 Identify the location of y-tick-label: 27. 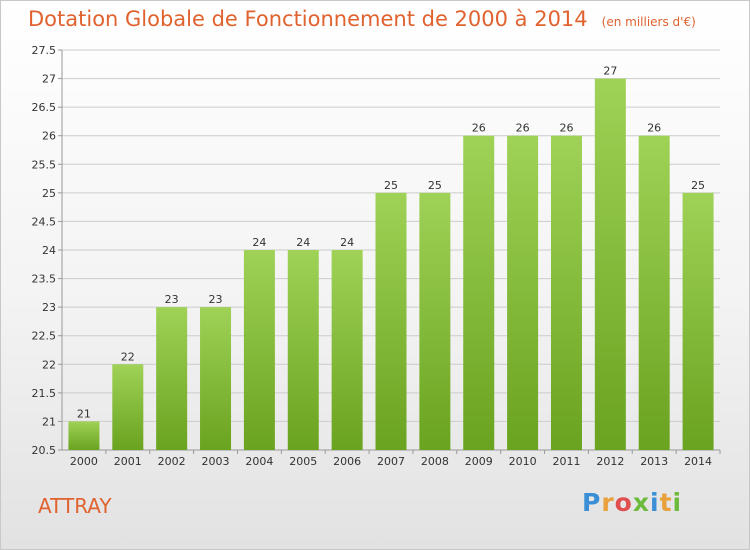
(49, 79).